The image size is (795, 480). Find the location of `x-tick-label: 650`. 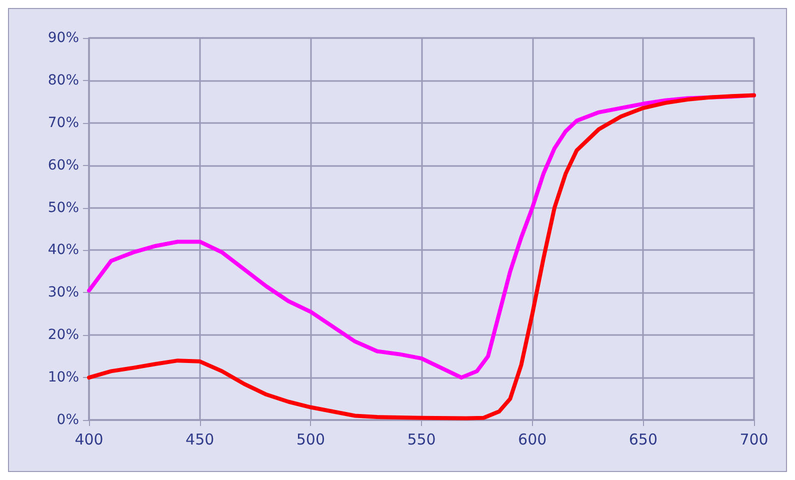

x-tick-label: 650 is located at coordinates (643, 439).